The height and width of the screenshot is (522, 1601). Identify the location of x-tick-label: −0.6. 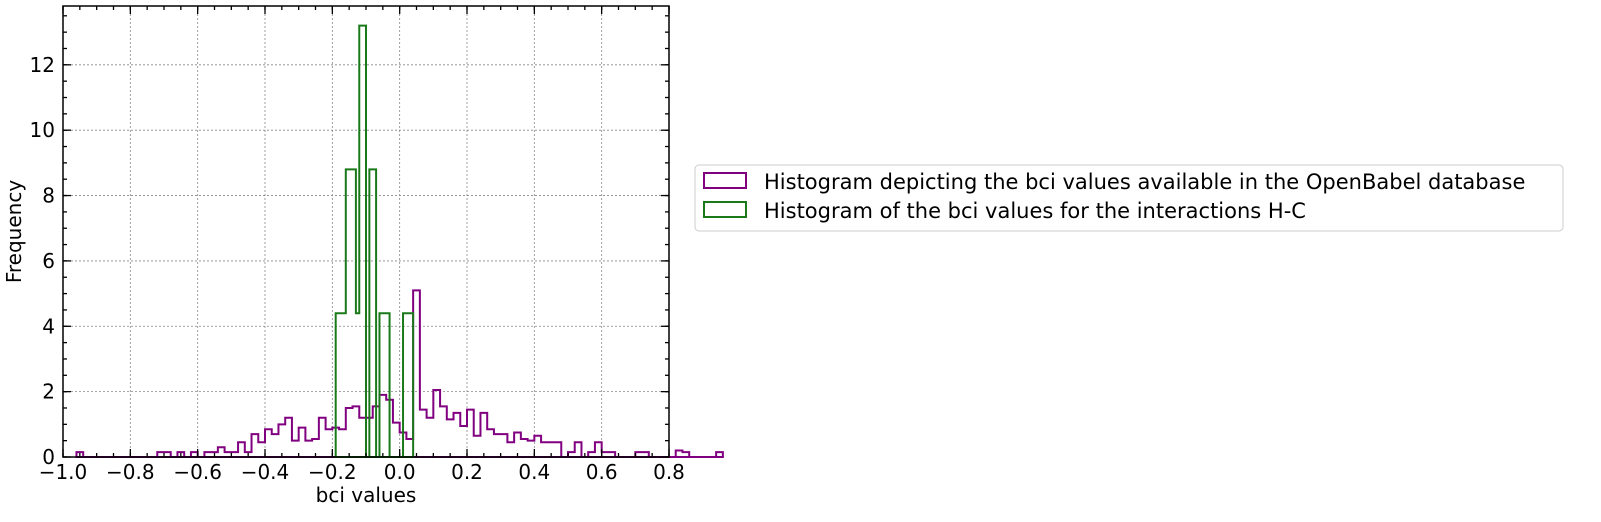
(197, 472).